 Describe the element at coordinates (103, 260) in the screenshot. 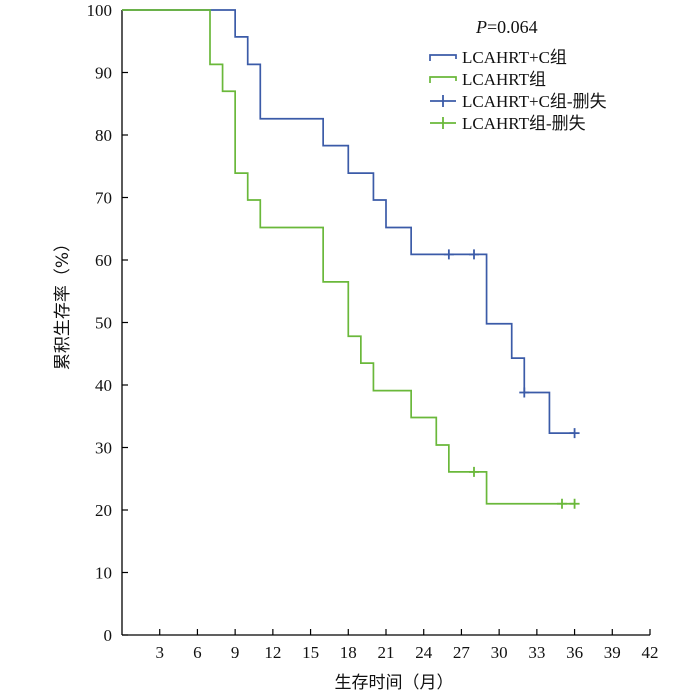

I see `y-tick-label: 60` at that location.